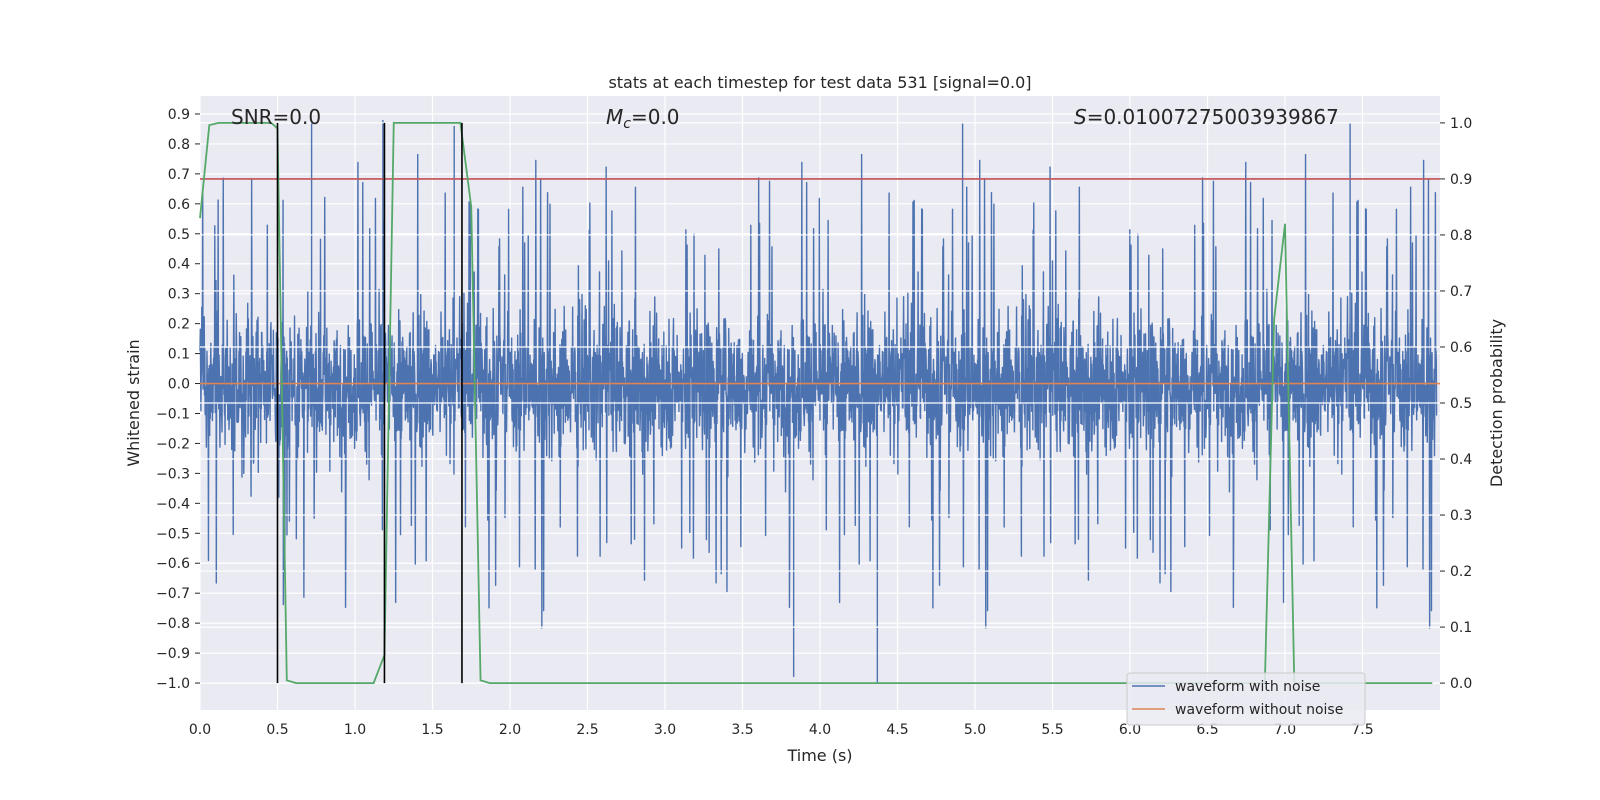  What do you see at coordinates (1461, 460) in the screenshot?
I see `y-right-tick-label: 0.4` at bounding box center [1461, 460].